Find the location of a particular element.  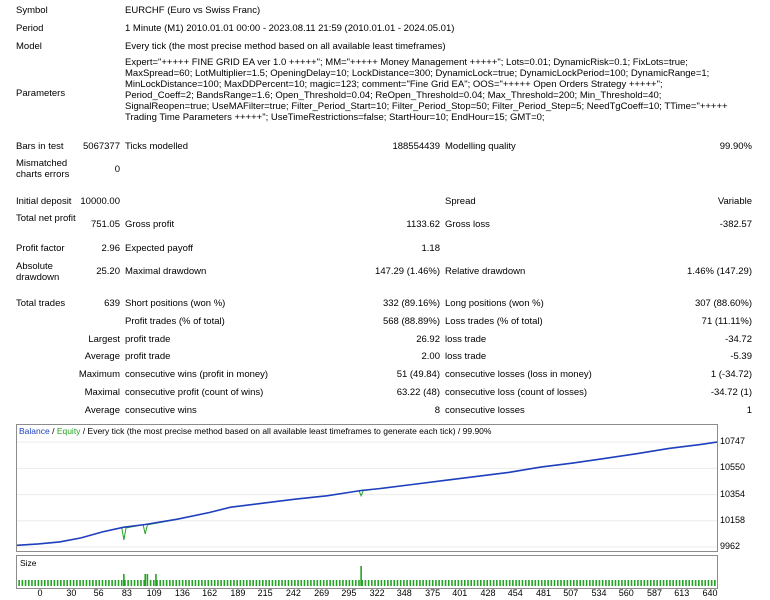

average-consecutive-wins-value: 8 is located at coordinates (437, 410).